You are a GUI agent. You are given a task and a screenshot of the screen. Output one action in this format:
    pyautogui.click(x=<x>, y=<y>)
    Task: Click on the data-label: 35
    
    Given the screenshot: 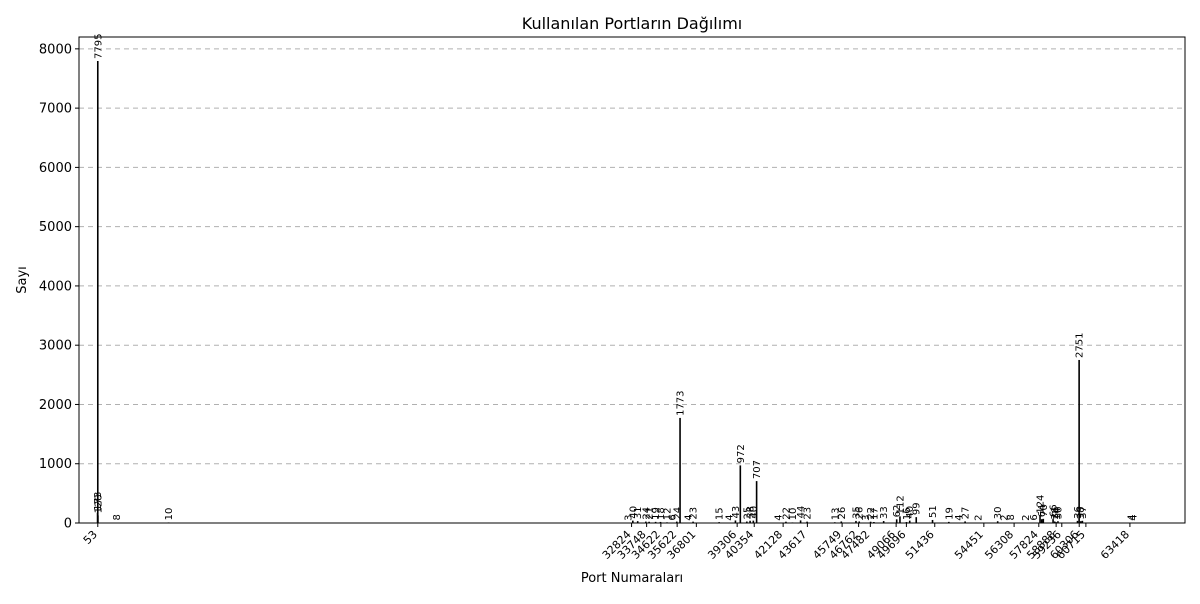 What is the action you would take?
    pyautogui.click(x=856, y=512)
    